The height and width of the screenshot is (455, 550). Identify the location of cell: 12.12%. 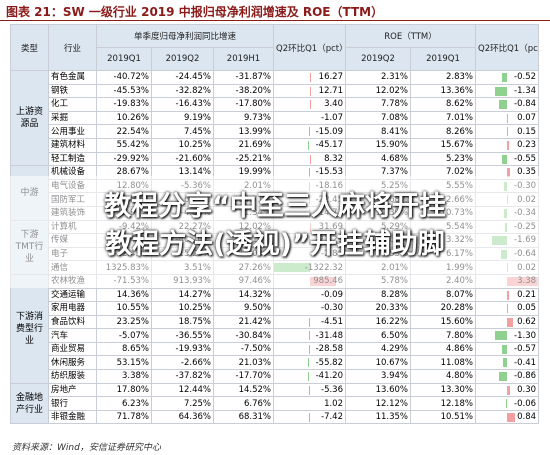
(378, 403).